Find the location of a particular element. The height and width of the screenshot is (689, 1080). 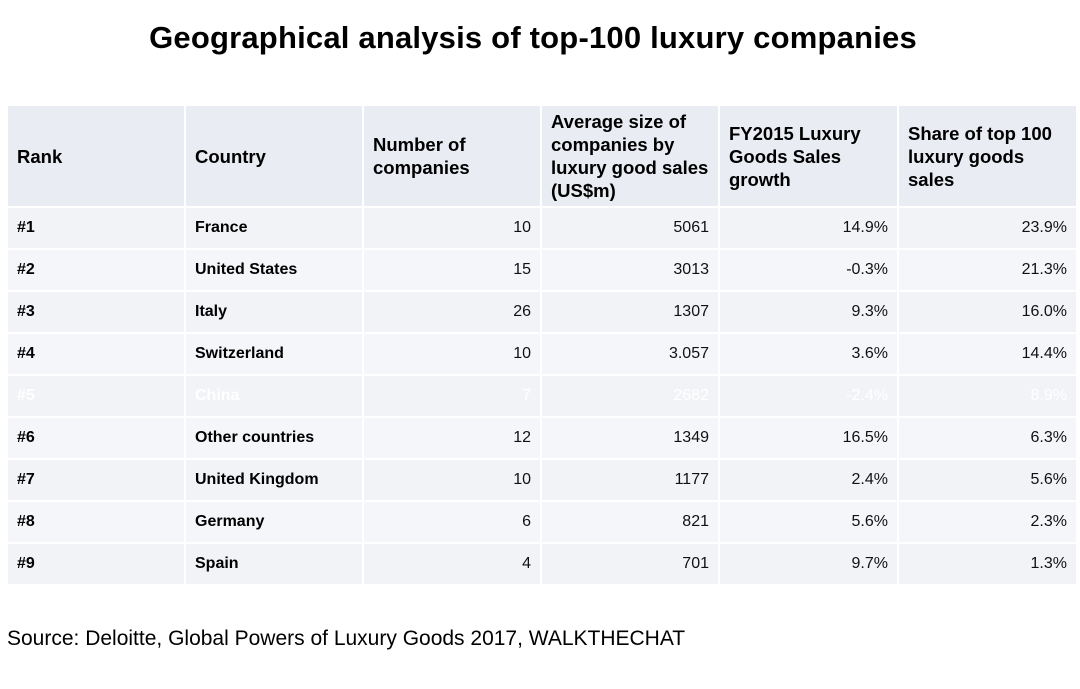

table-row: #9 Spain 4 701 9.7% 1.3% is located at coordinates (542, 564).